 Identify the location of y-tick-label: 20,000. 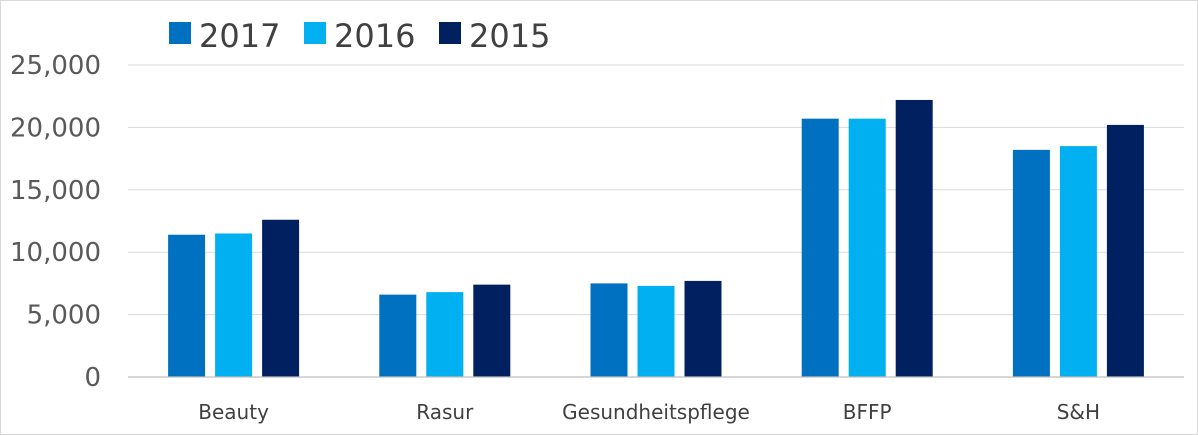
(55, 128).